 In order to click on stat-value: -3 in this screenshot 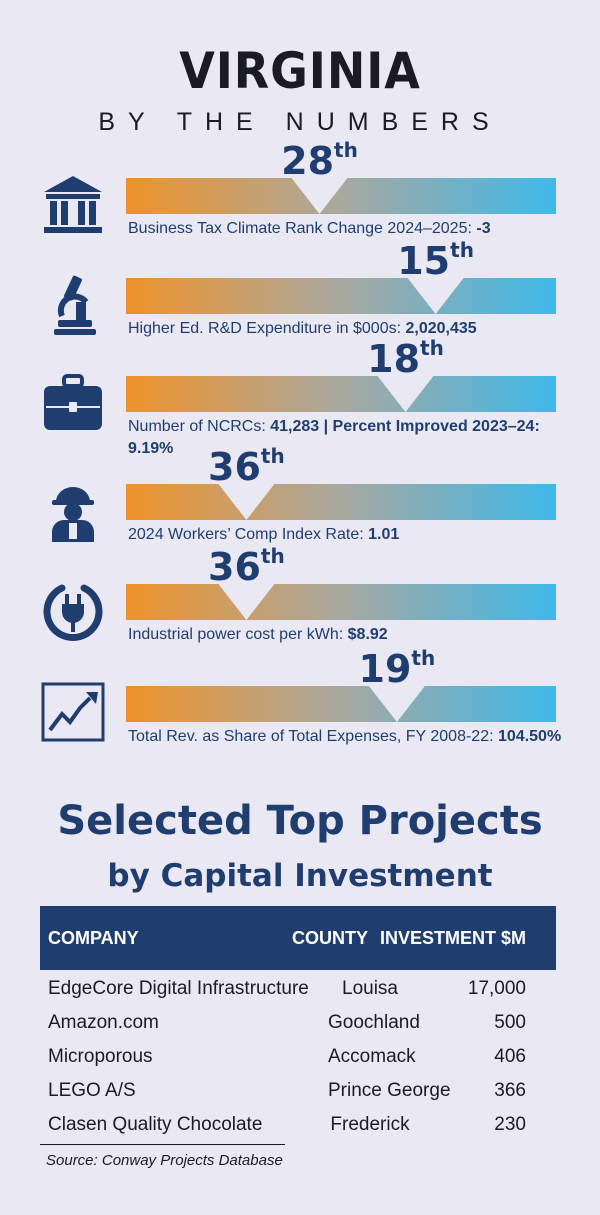, I will do `click(483, 228)`.